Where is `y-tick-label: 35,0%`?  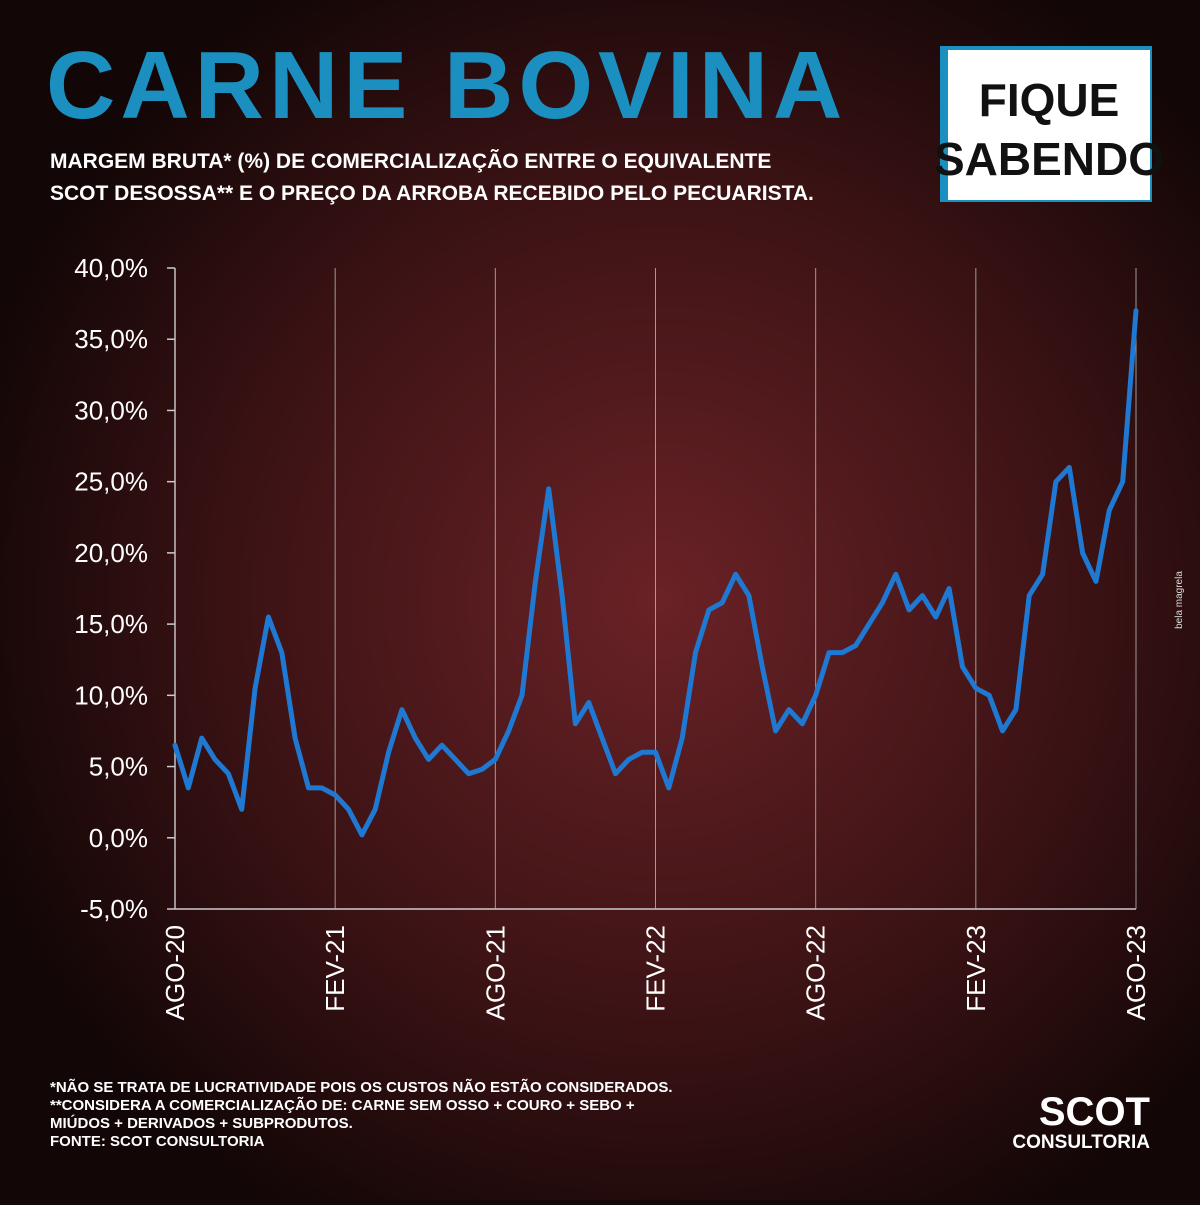
y-tick-label: 35,0% is located at coordinates (111, 339).